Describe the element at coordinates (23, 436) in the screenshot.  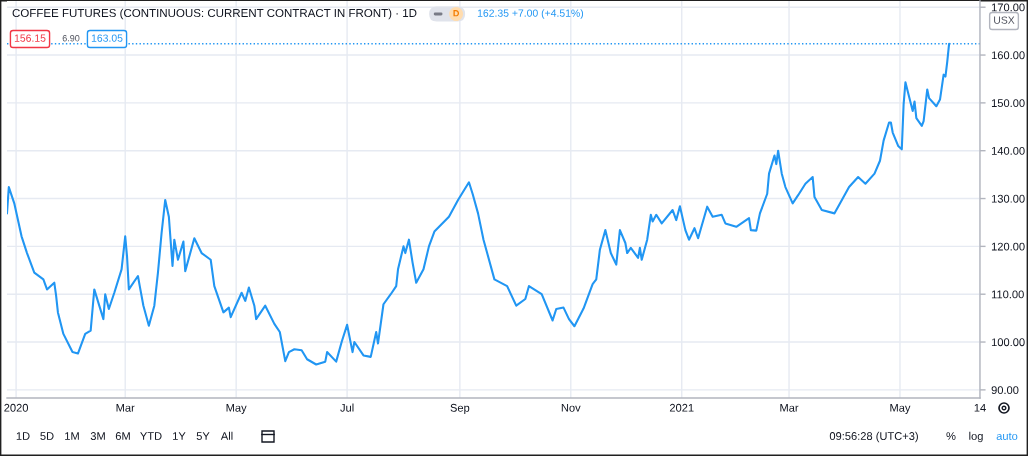
I see `text: 1D` at that location.